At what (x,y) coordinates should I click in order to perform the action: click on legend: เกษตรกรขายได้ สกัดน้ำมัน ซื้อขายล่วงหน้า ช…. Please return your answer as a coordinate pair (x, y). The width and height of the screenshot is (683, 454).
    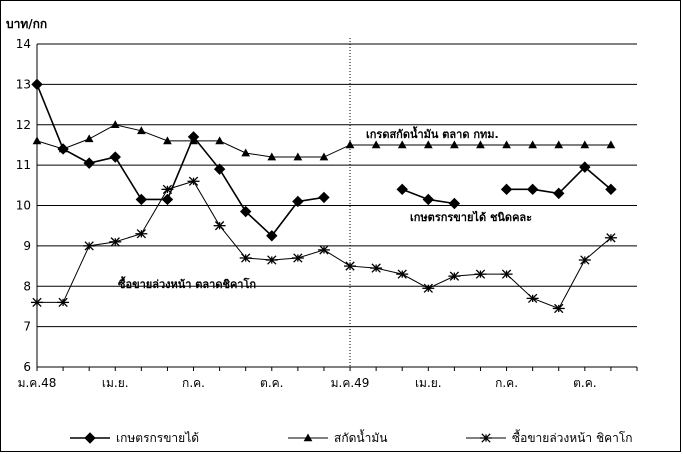
    Looking at the image, I should click on (351, 437).